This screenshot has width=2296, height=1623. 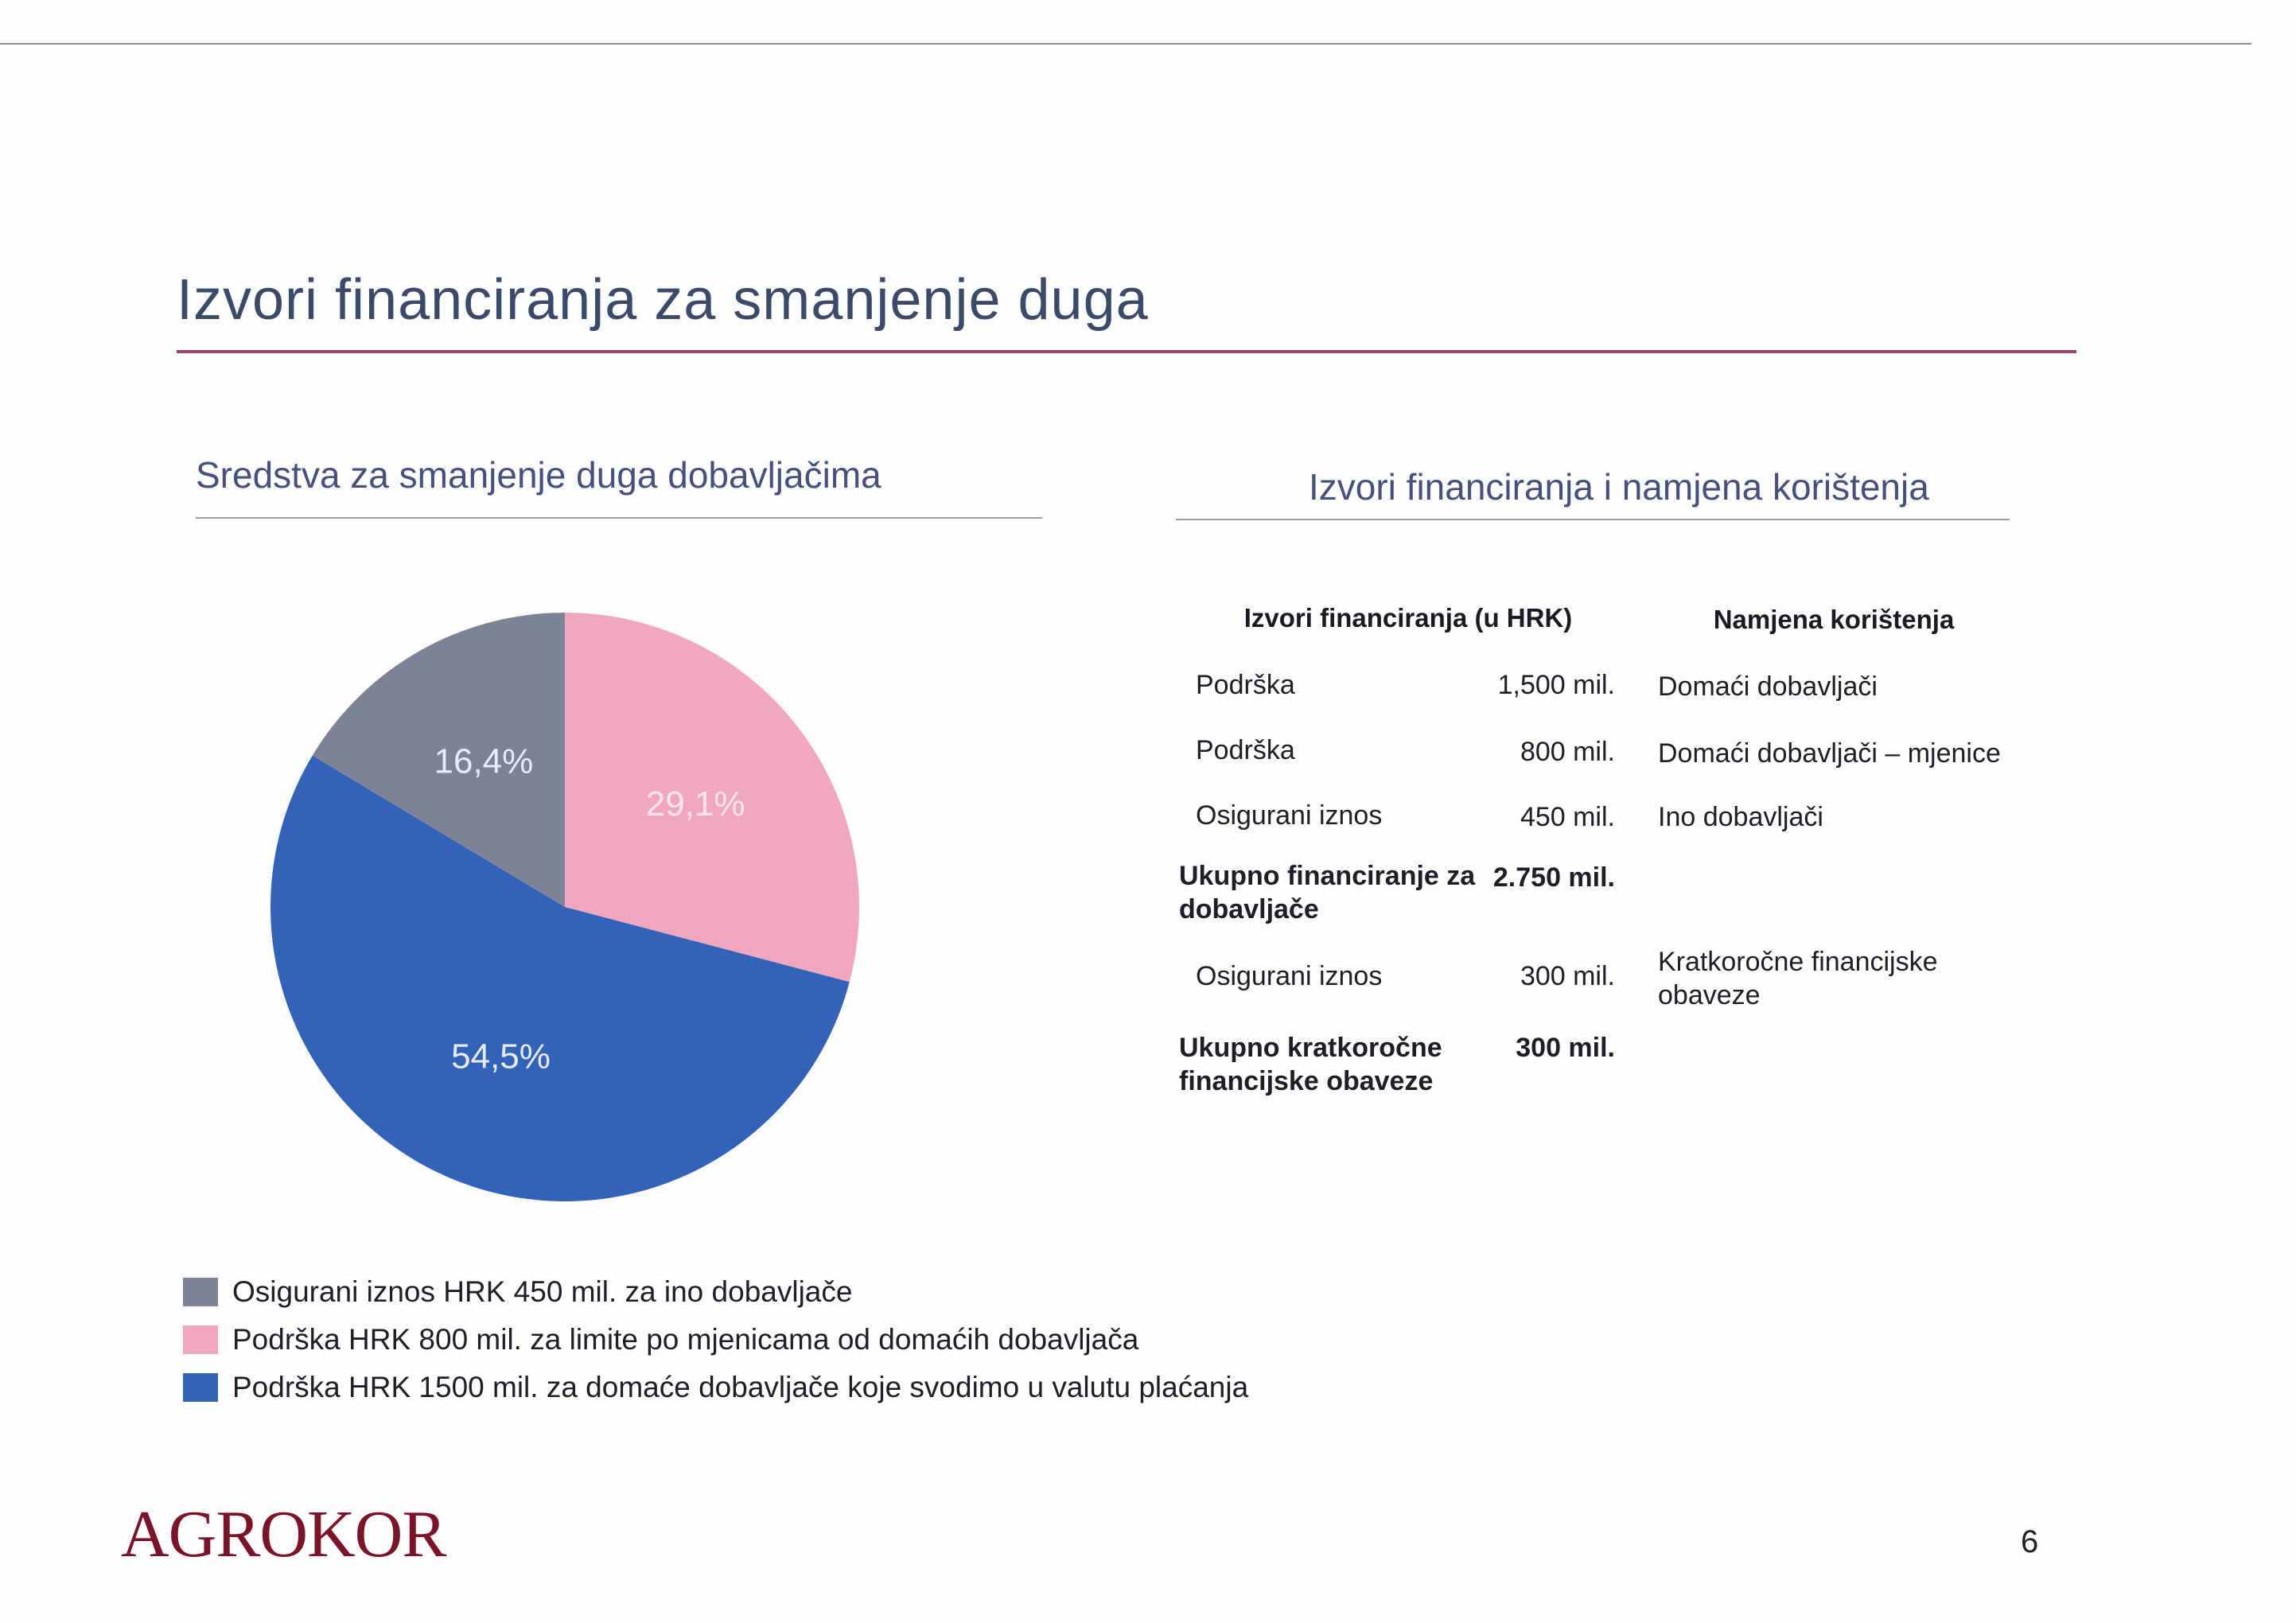 What do you see at coordinates (1553, 877) in the screenshot?
I see `row-total-amount: 2.750 mil.` at bounding box center [1553, 877].